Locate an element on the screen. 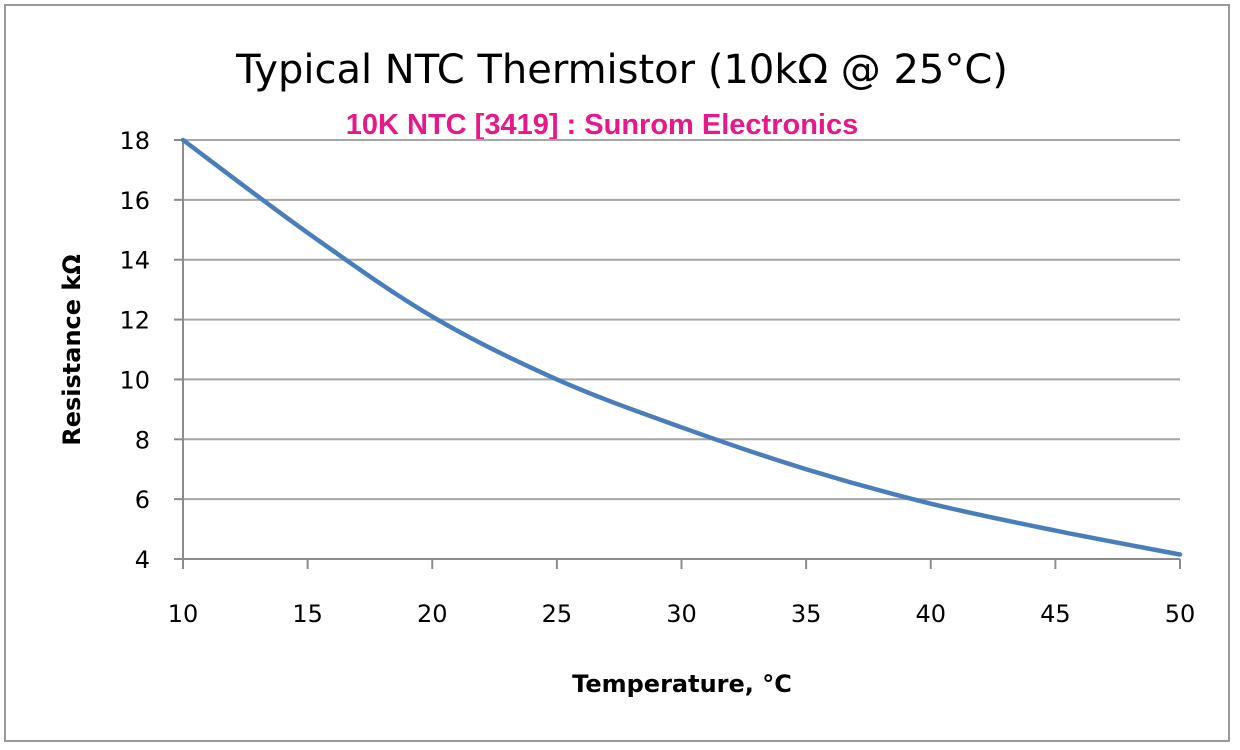  y-tick-label-4: 4 is located at coordinates (142, 560).